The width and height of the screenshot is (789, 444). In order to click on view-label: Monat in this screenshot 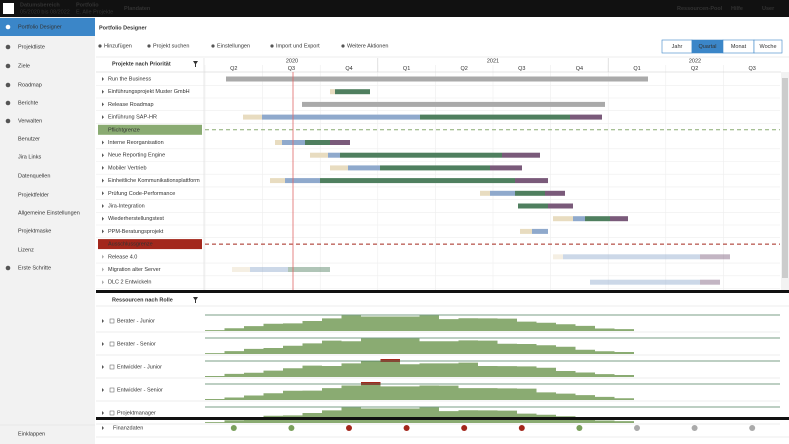, I will do `click(739, 47)`.